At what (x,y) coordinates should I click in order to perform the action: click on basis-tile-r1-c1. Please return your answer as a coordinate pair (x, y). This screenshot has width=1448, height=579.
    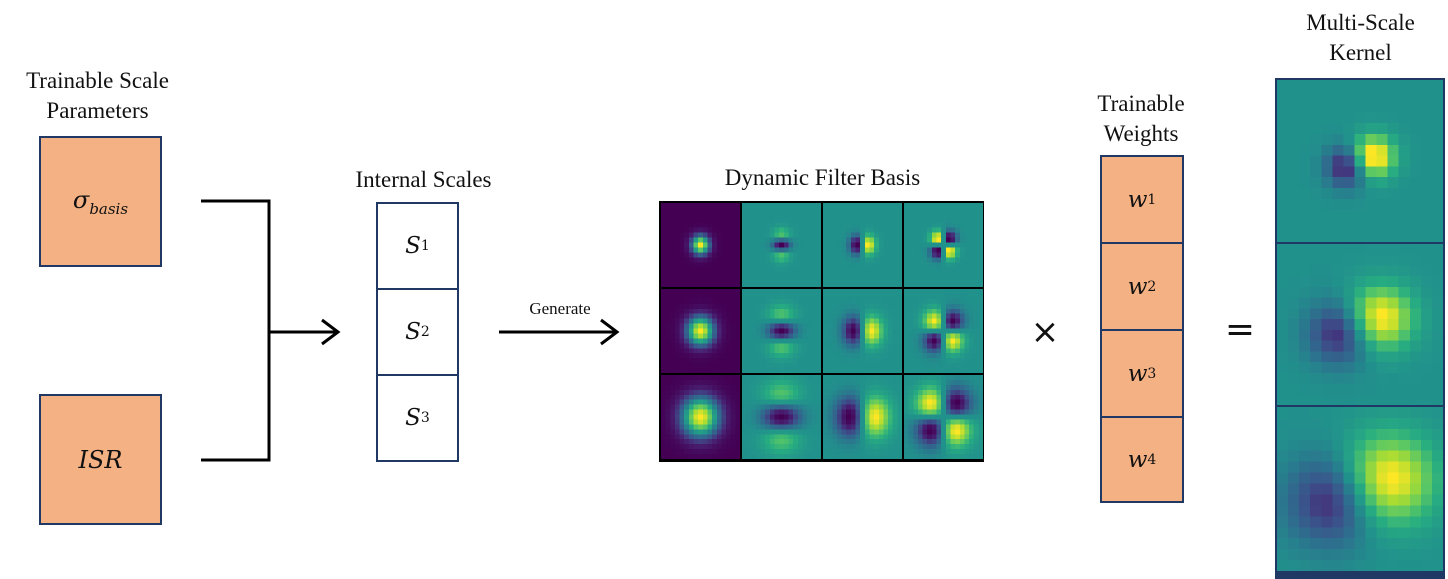
    Looking at the image, I should click on (700, 245).